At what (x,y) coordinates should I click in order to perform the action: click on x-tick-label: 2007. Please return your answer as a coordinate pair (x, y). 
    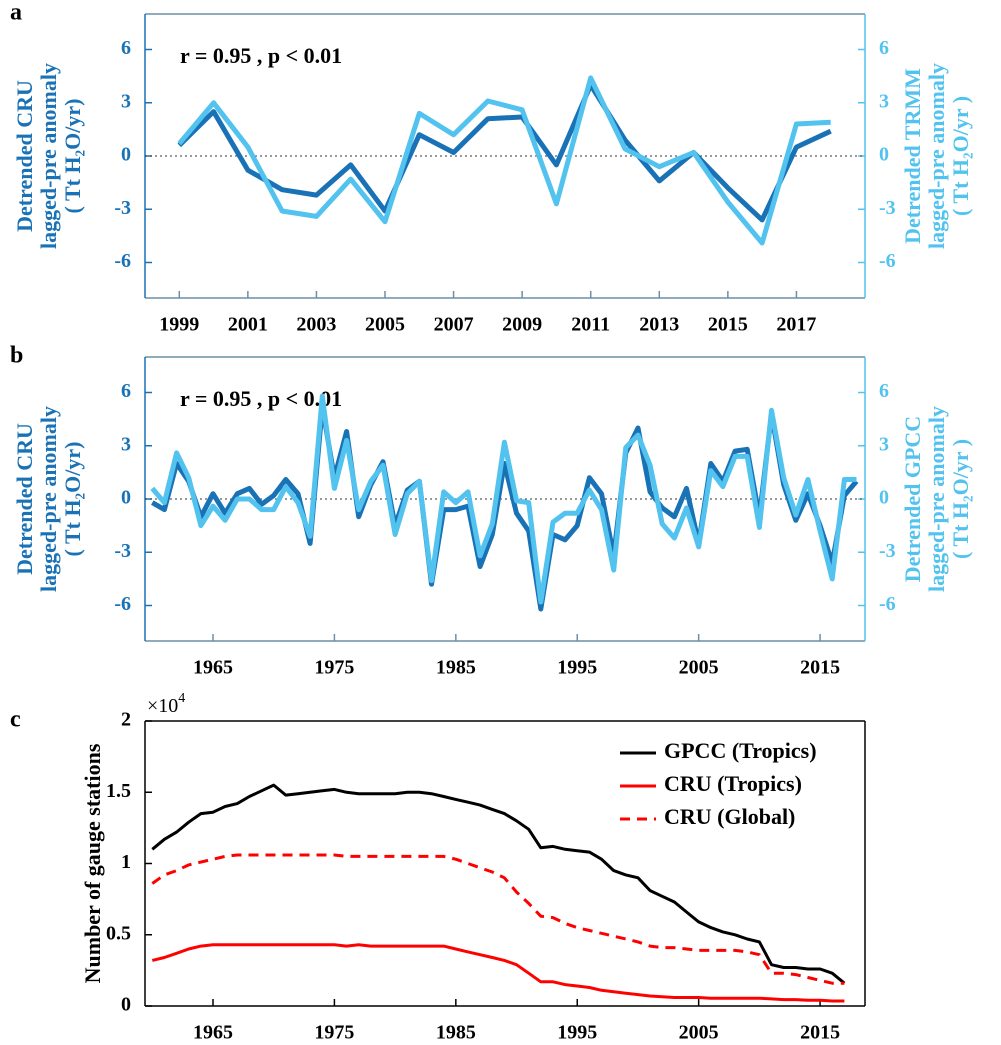
    Looking at the image, I should click on (454, 325).